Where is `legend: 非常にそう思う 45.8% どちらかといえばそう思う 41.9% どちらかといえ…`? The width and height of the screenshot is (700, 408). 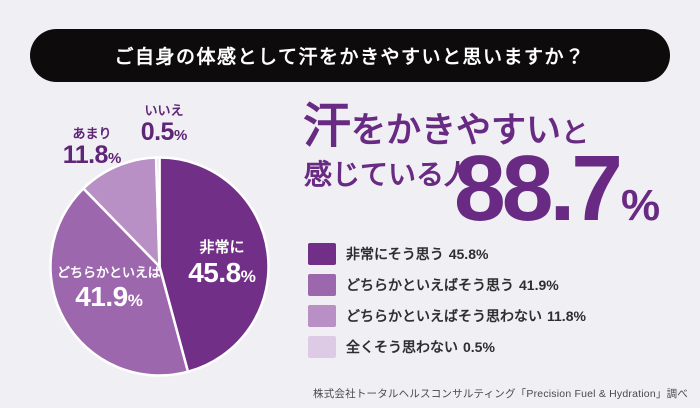
legend: 非常にそう思う 45.8% どちらかといえばそう思う 41.9% どちらかといえ… is located at coordinates (447, 300).